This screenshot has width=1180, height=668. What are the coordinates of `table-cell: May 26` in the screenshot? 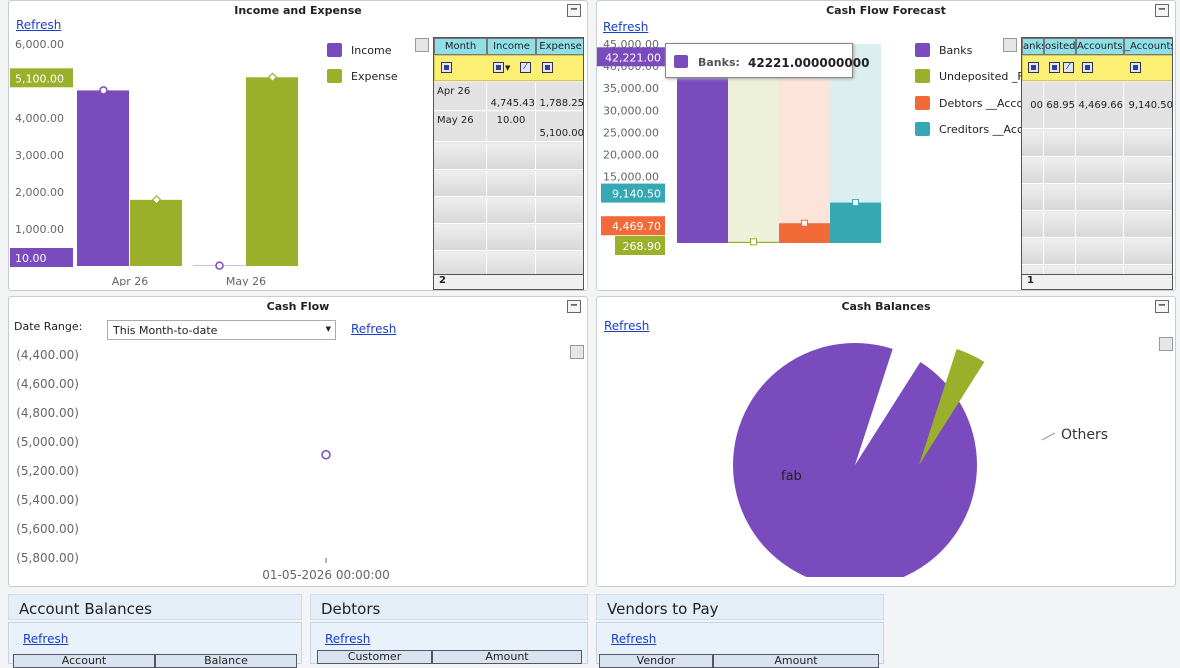 It's located at (460, 127).